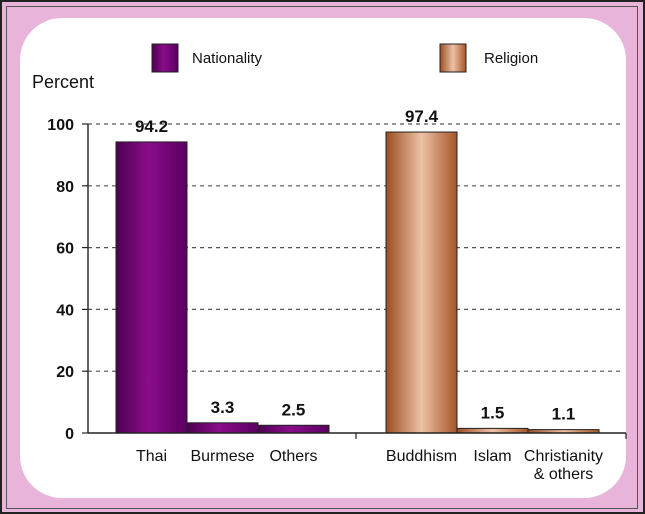 This screenshot has width=645, height=514. What do you see at coordinates (69, 434) in the screenshot?
I see `y-tick-label: 0` at bounding box center [69, 434].